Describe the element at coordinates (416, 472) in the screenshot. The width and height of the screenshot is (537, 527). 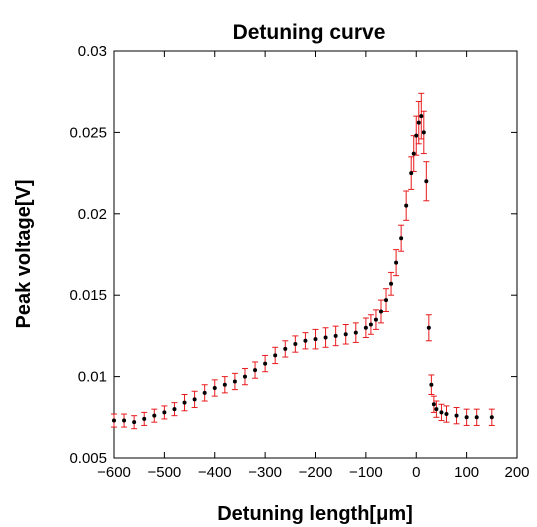
I see `x-tick-label: 0` at that location.